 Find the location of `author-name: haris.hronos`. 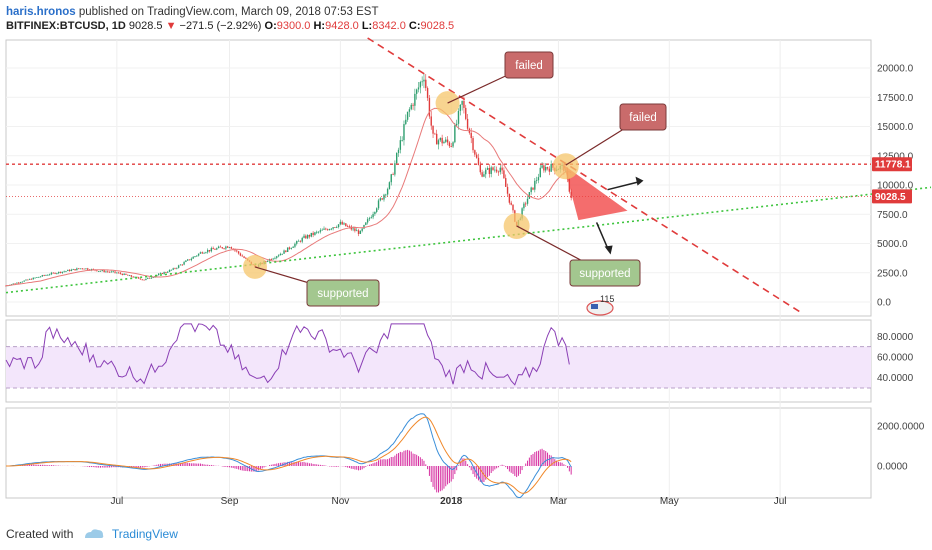

author-name: haris.hronos is located at coordinates (41, 12).